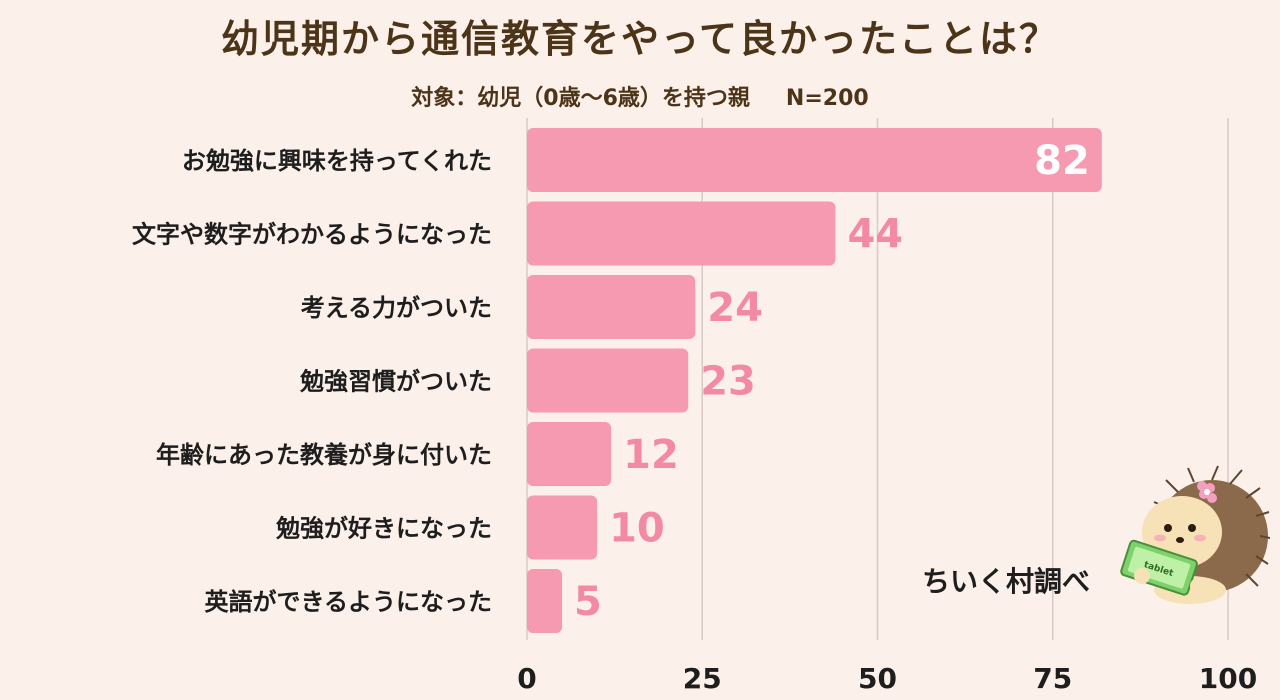 The width and height of the screenshot is (1280, 700). Describe the element at coordinates (637, 529) in the screenshot. I see `value-label-5: 10` at that location.